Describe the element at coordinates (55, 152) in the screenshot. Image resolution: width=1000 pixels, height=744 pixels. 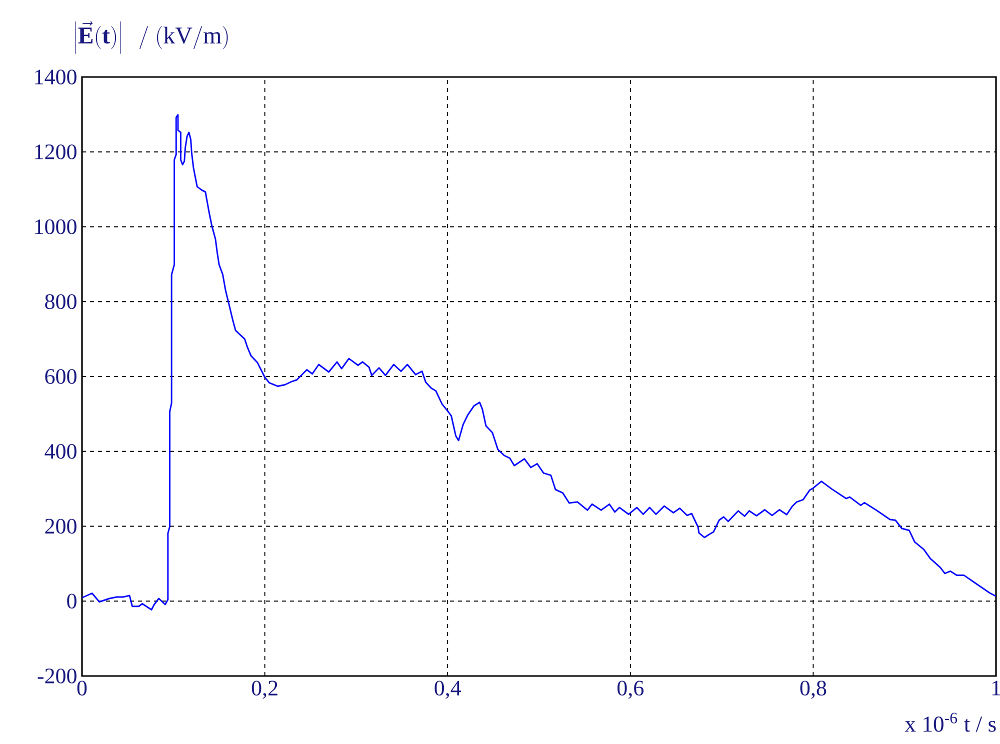
I see `y-tick-label: 1200` at that location.